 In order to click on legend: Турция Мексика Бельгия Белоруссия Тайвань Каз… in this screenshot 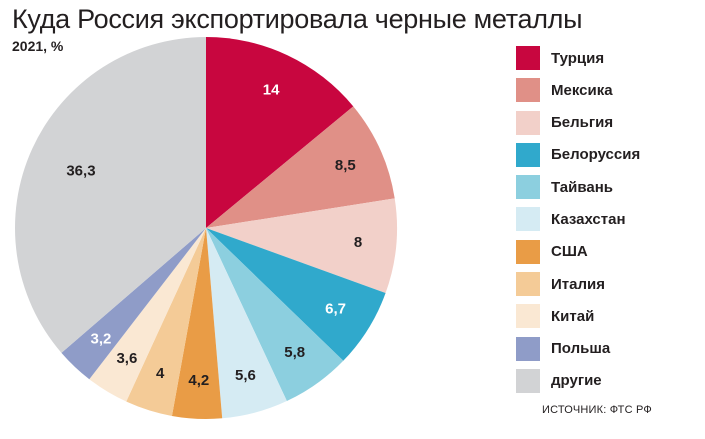, I will do `click(578, 223)`.